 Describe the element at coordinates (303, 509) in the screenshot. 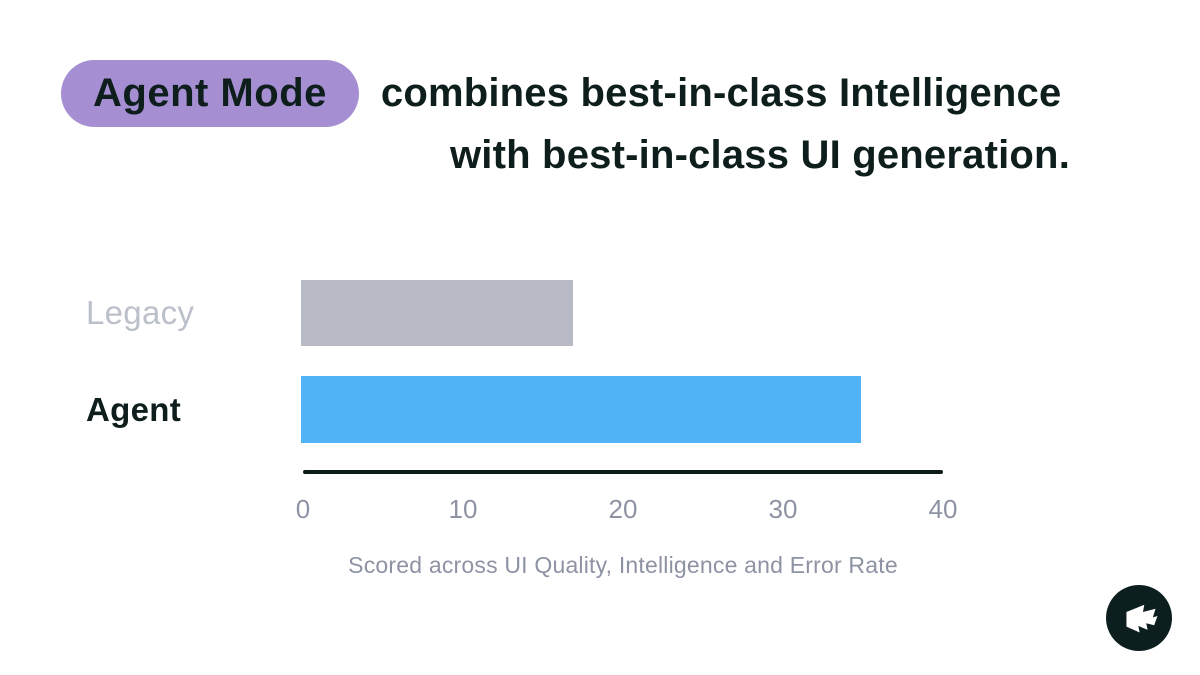

I see `x-tick-0: 0` at that location.